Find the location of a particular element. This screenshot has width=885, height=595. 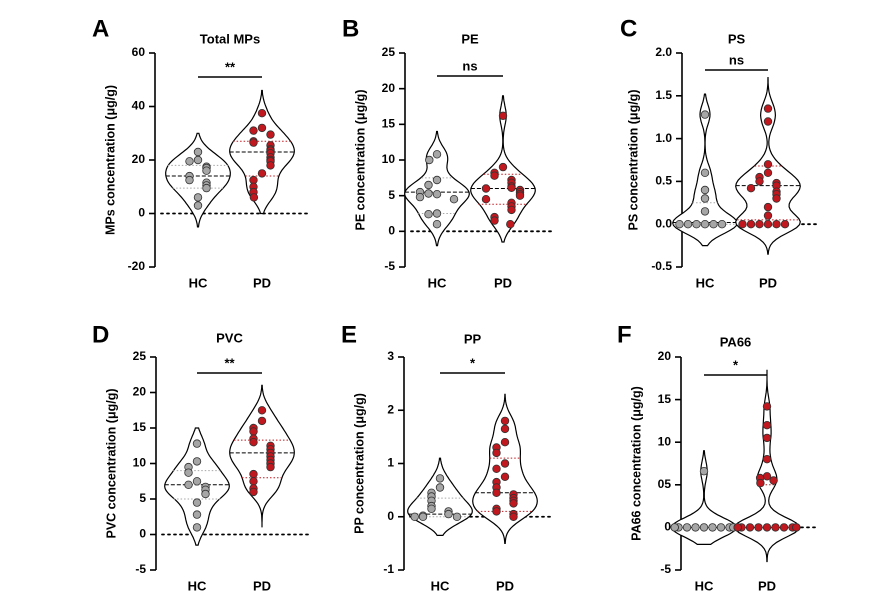

y-tick-label: 25 is located at coordinates (140, 356).